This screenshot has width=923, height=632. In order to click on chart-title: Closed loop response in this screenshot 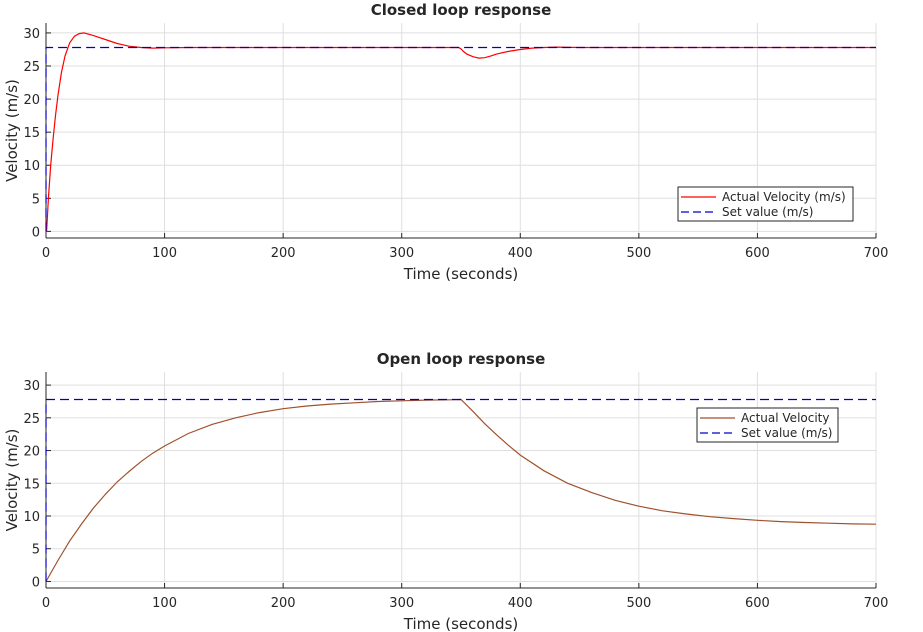, I will do `click(461, 10)`.